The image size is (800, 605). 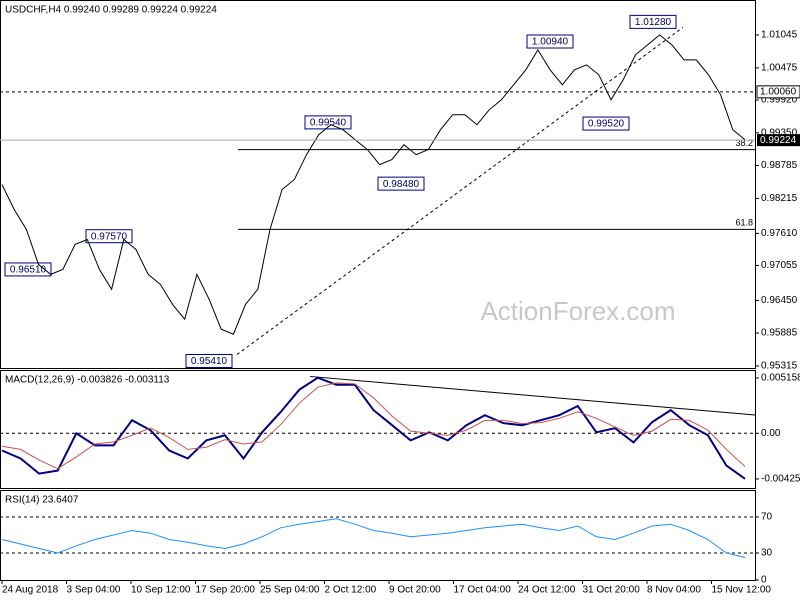 I want to click on y-tick-label: 0.99350, so click(x=779, y=133).